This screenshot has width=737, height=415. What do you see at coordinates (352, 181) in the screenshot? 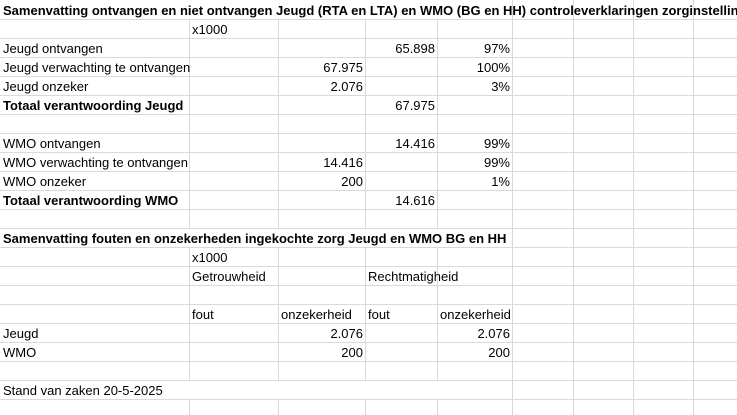
I see `wmo-onzeker-value: 200` at bounding box center [352, 181].